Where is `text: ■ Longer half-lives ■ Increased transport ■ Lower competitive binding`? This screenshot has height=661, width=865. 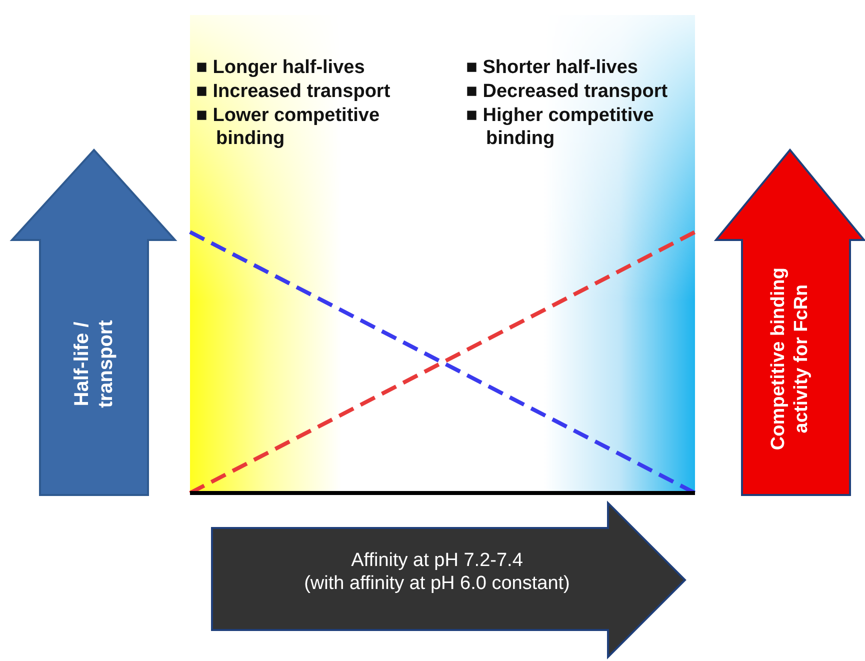 text: ■ Longer half-lives ■ Increased transport ■ Lower competitive binding is located at coordinates (294, 103).